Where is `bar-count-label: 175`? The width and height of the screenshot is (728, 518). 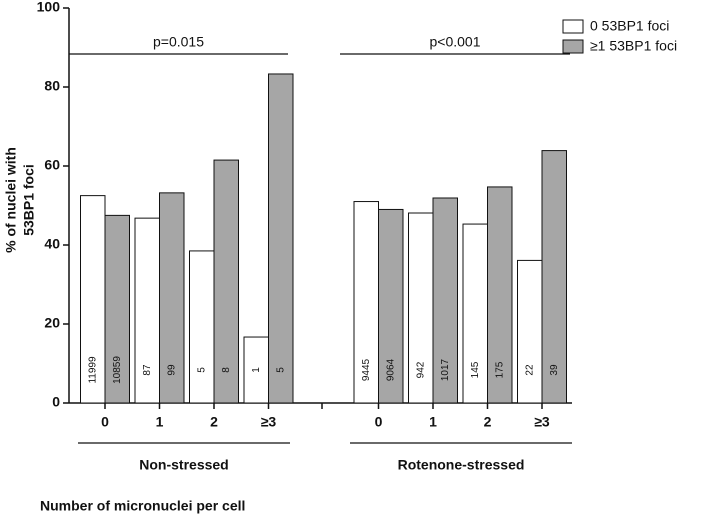 bar-count-label: 175 is located at coordinates (499, 369).